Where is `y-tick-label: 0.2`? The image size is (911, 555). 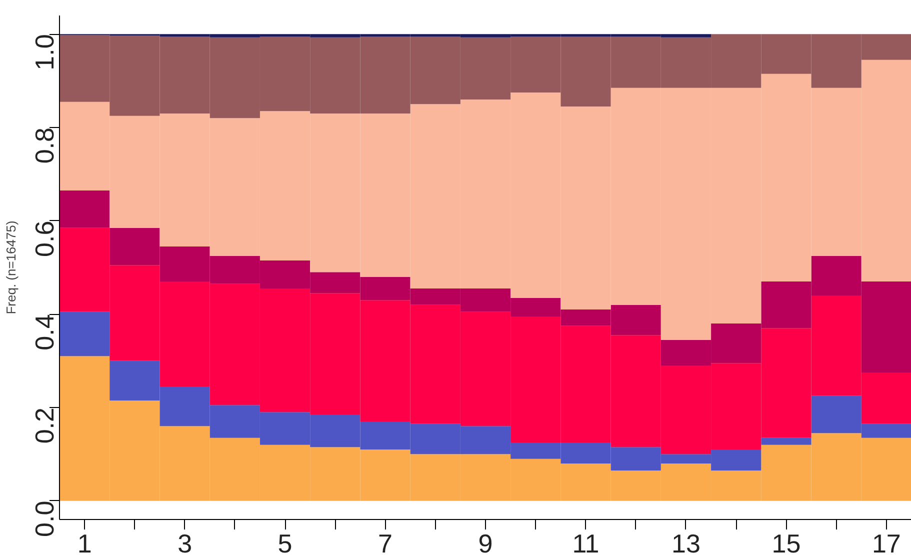
y-tick-label: 0.2 is located at coordinates (45, 425).